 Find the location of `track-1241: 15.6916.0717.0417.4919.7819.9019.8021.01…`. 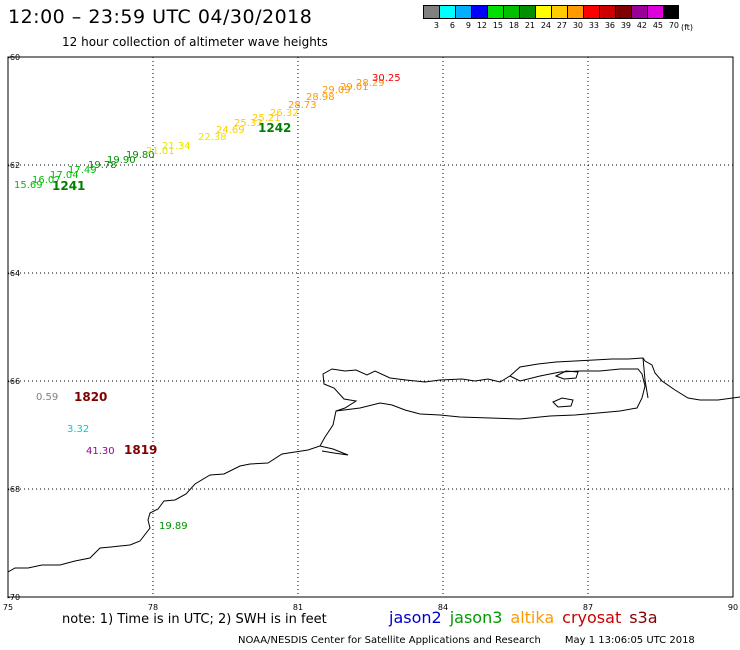

track-1241: 15.6916.0717.0417.4919.7819.9019.8021.01… is located at coordinates (102, 167).